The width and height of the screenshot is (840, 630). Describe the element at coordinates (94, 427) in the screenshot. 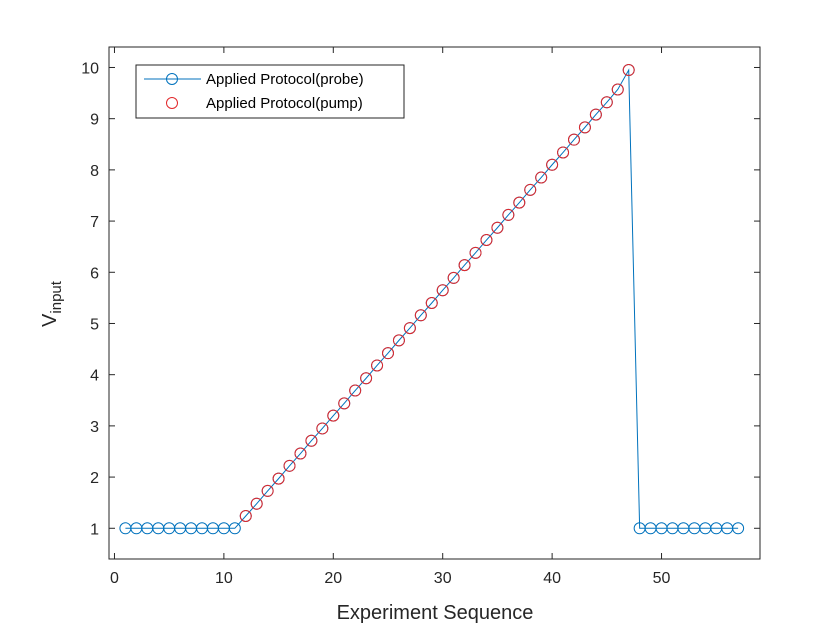

I see `y-tick-label: 3` at that location.